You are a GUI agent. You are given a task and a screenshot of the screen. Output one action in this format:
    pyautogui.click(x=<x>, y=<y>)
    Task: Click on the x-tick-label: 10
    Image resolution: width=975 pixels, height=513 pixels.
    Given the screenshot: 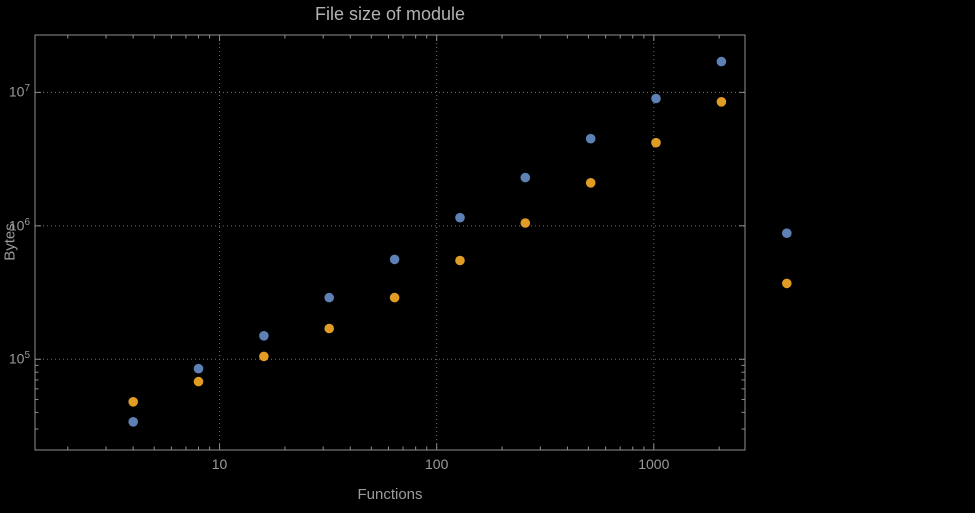 What is the action you would take?
    pyautogui.click(x=219, y=464)
    